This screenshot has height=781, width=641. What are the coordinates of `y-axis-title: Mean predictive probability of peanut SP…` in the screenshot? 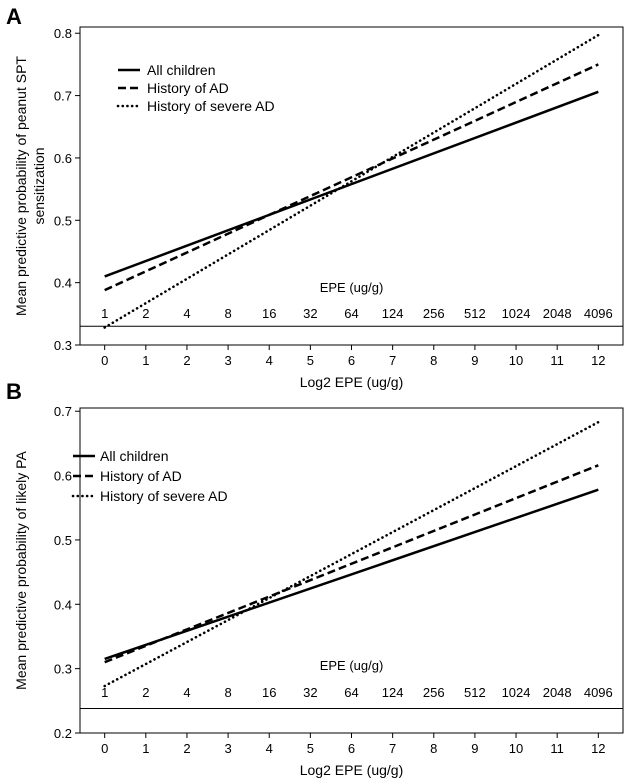 It's located at (21, 186).